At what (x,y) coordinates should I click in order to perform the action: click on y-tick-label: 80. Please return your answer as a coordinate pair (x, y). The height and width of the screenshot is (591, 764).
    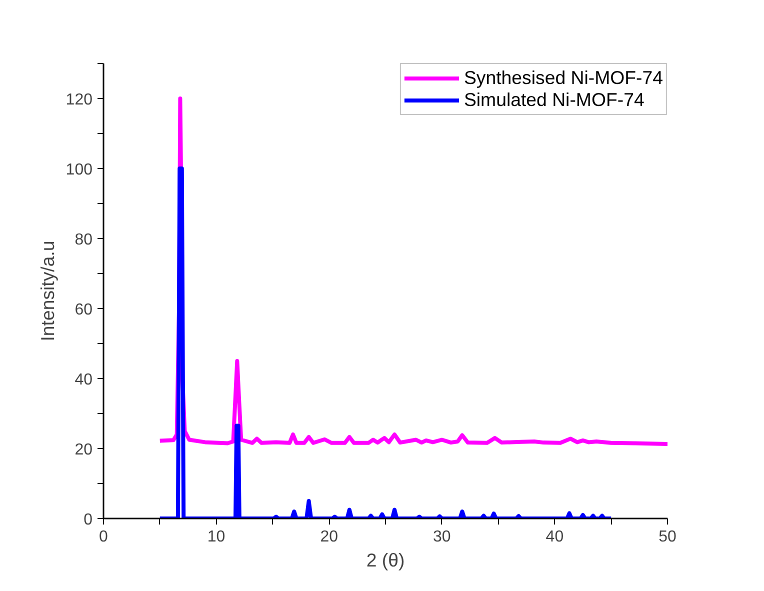
    Looking at the image, I should click on (83, 240).